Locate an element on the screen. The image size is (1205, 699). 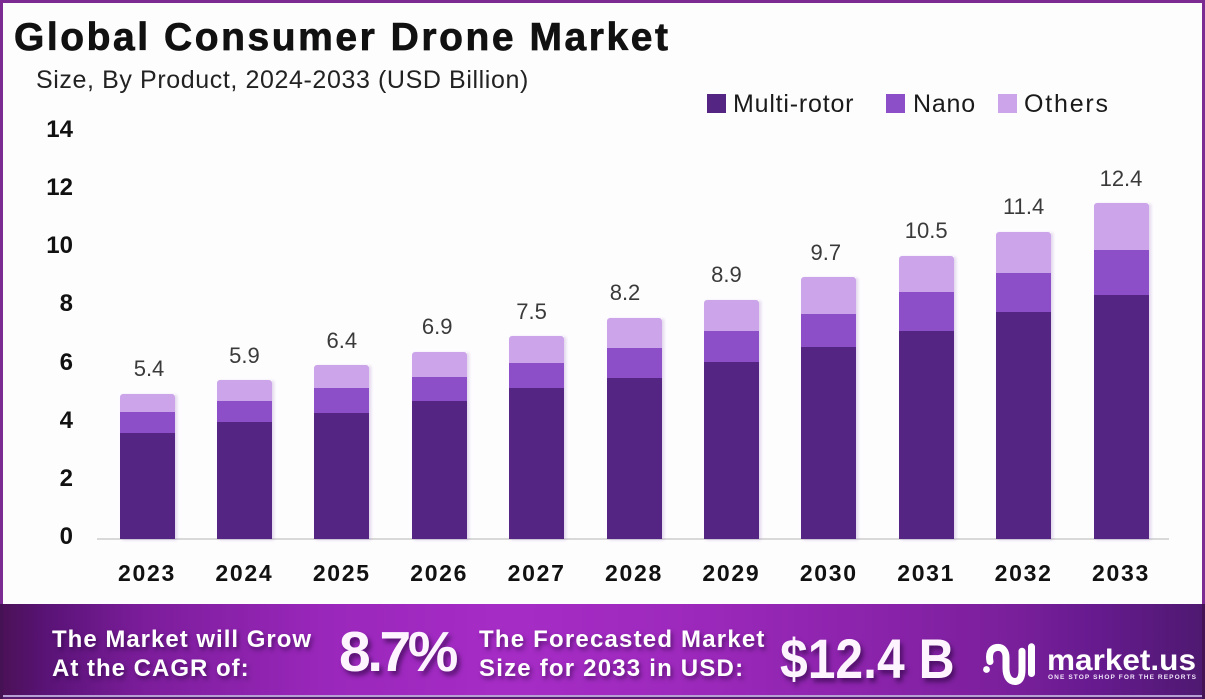
svg-text: market.us is located at coordinates (1121, 660).